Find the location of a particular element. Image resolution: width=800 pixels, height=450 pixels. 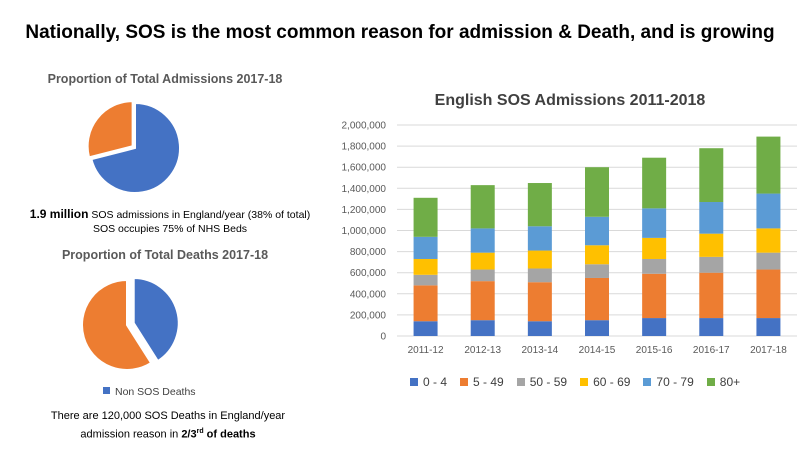

bar-chart-legend: 0 - 4 5 - 49 50 - 59 60 - 69 70 - 79 80+ is located at coordinates (575, 382).